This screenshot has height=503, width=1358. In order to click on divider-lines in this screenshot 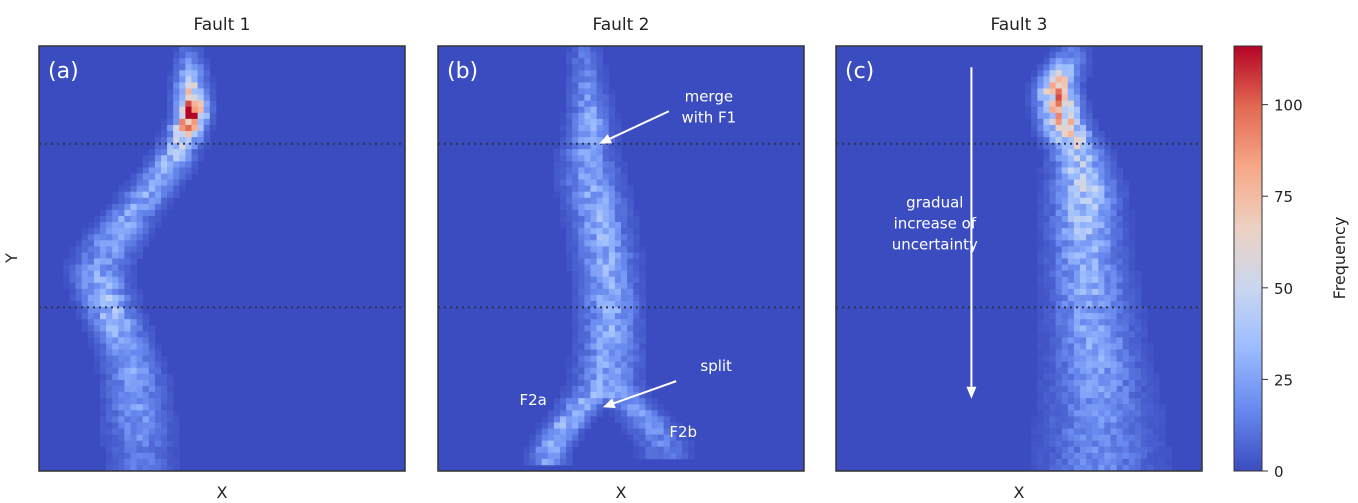, I will do `click(222, 225)`.